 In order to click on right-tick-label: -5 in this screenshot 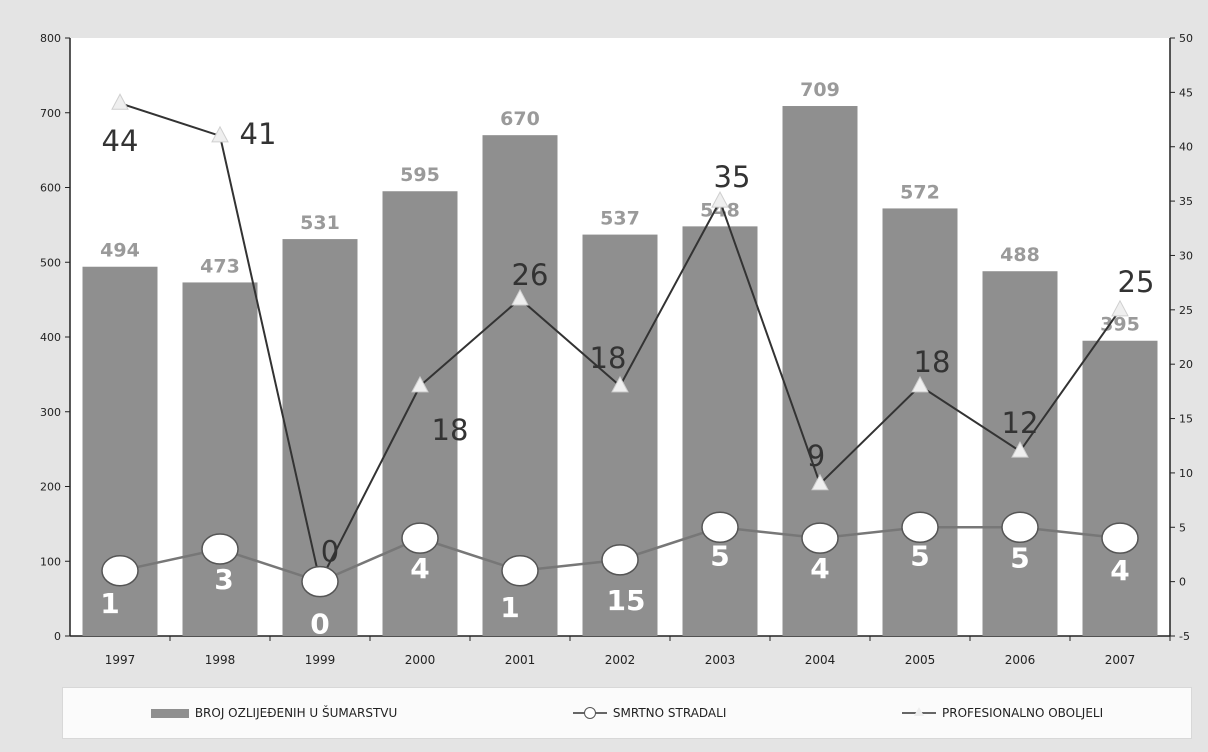, I will do `click(1184, 636)`.